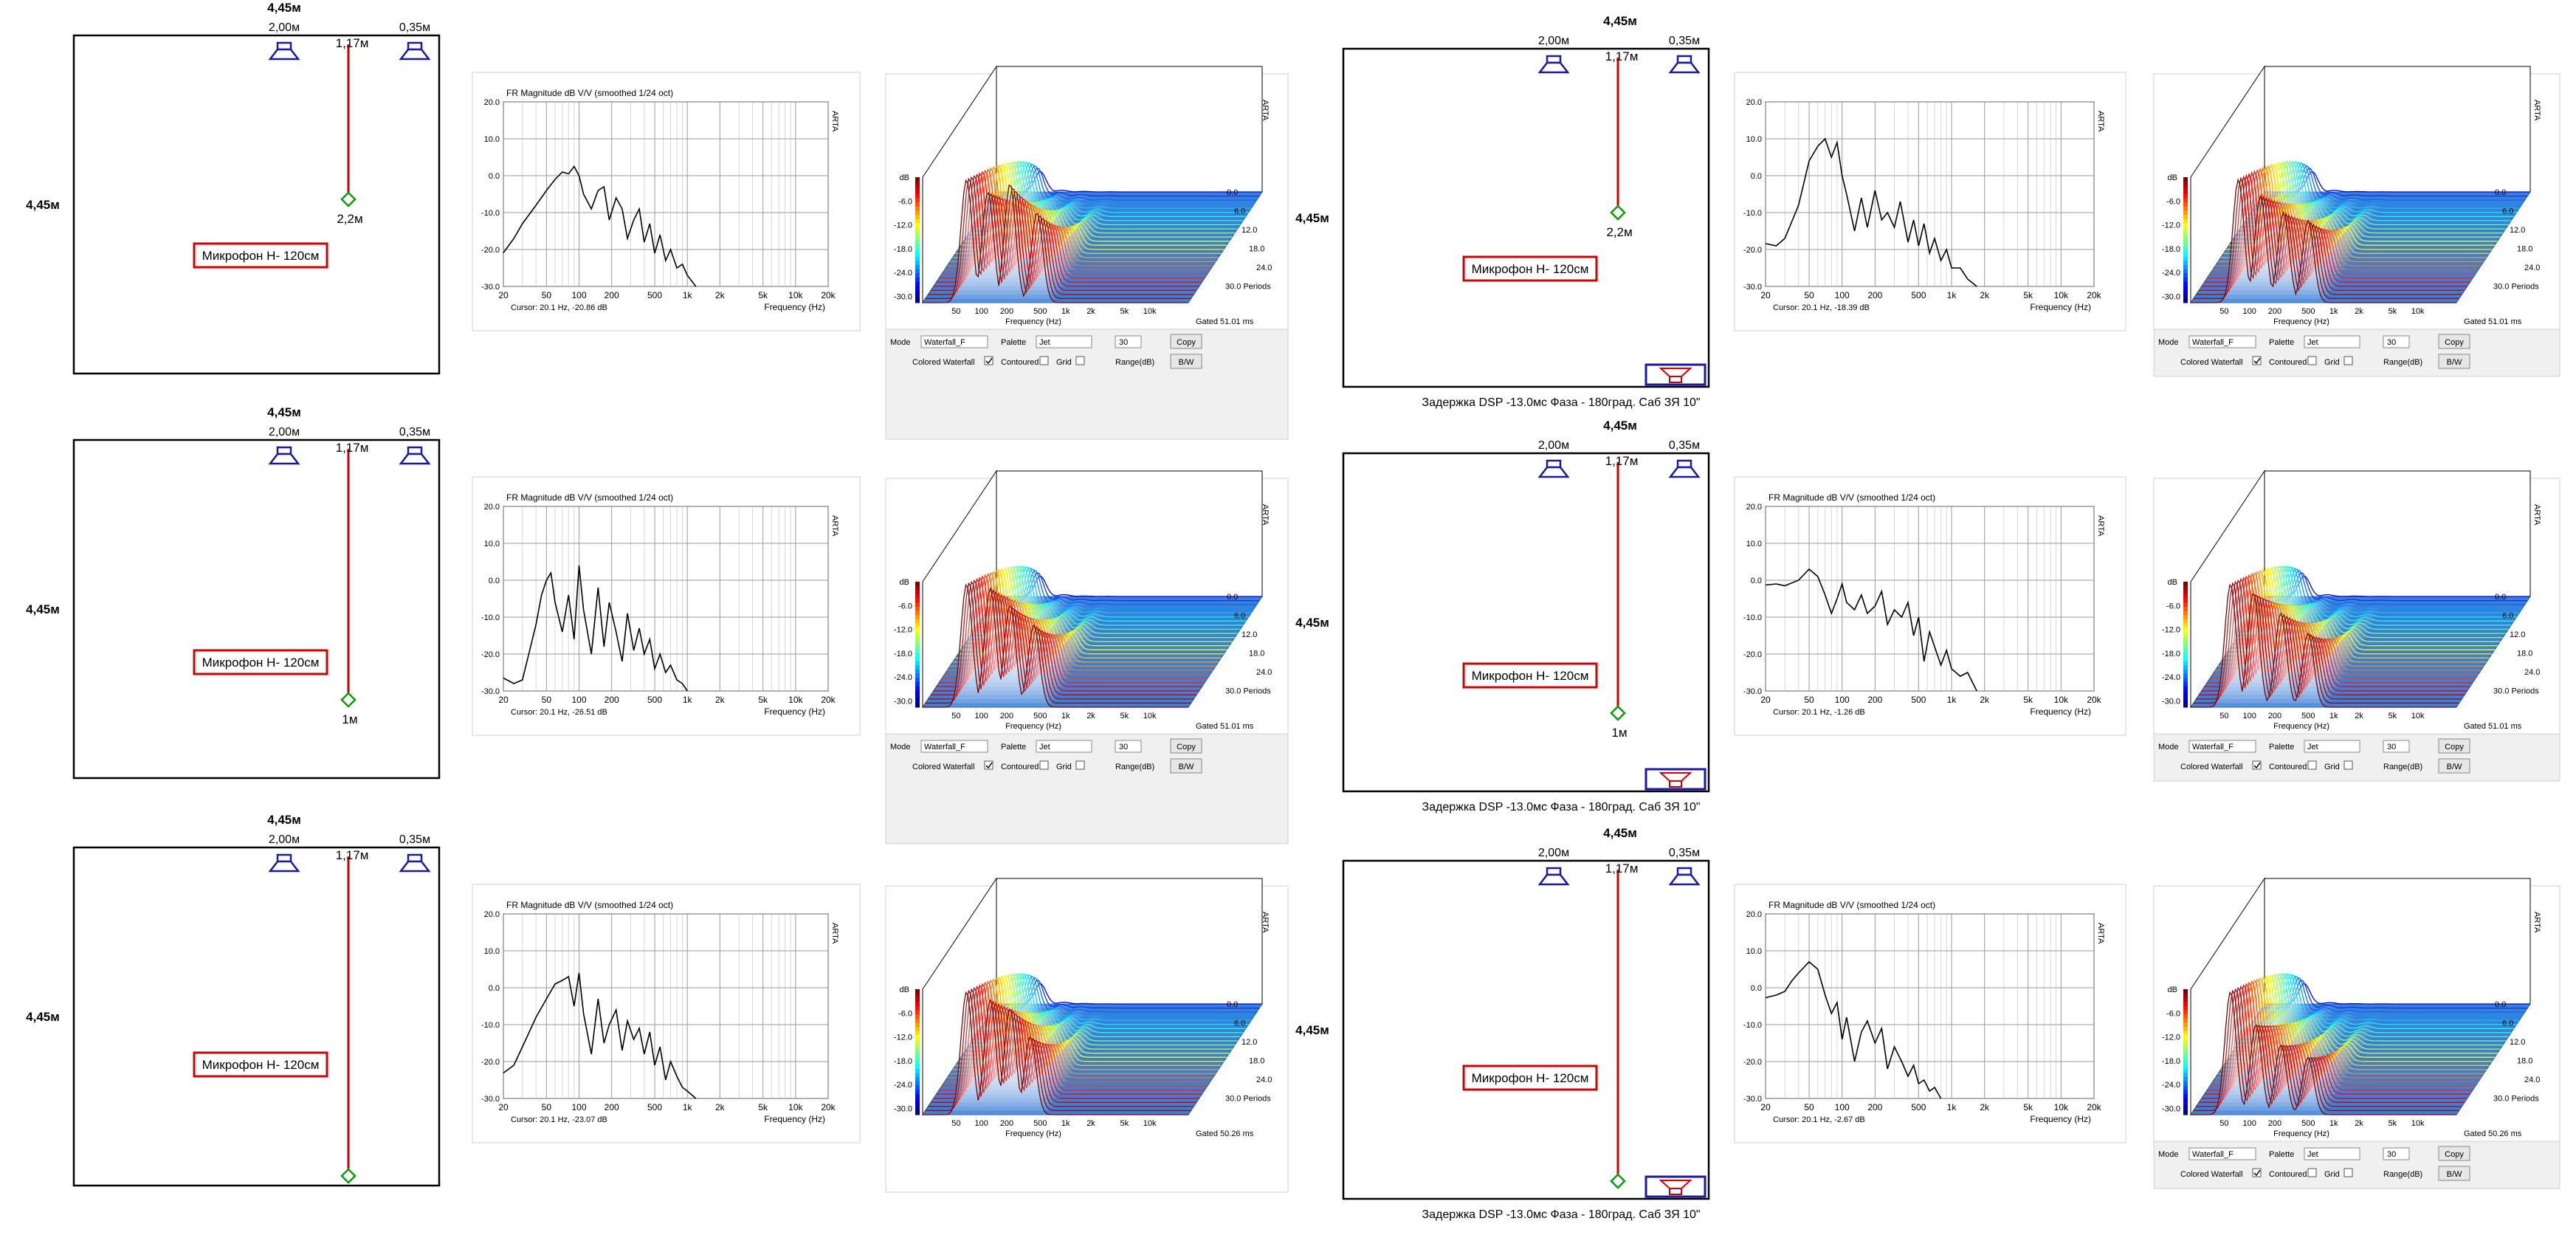  I want to click on mic-distance-label: 1м, so click(350, 719).